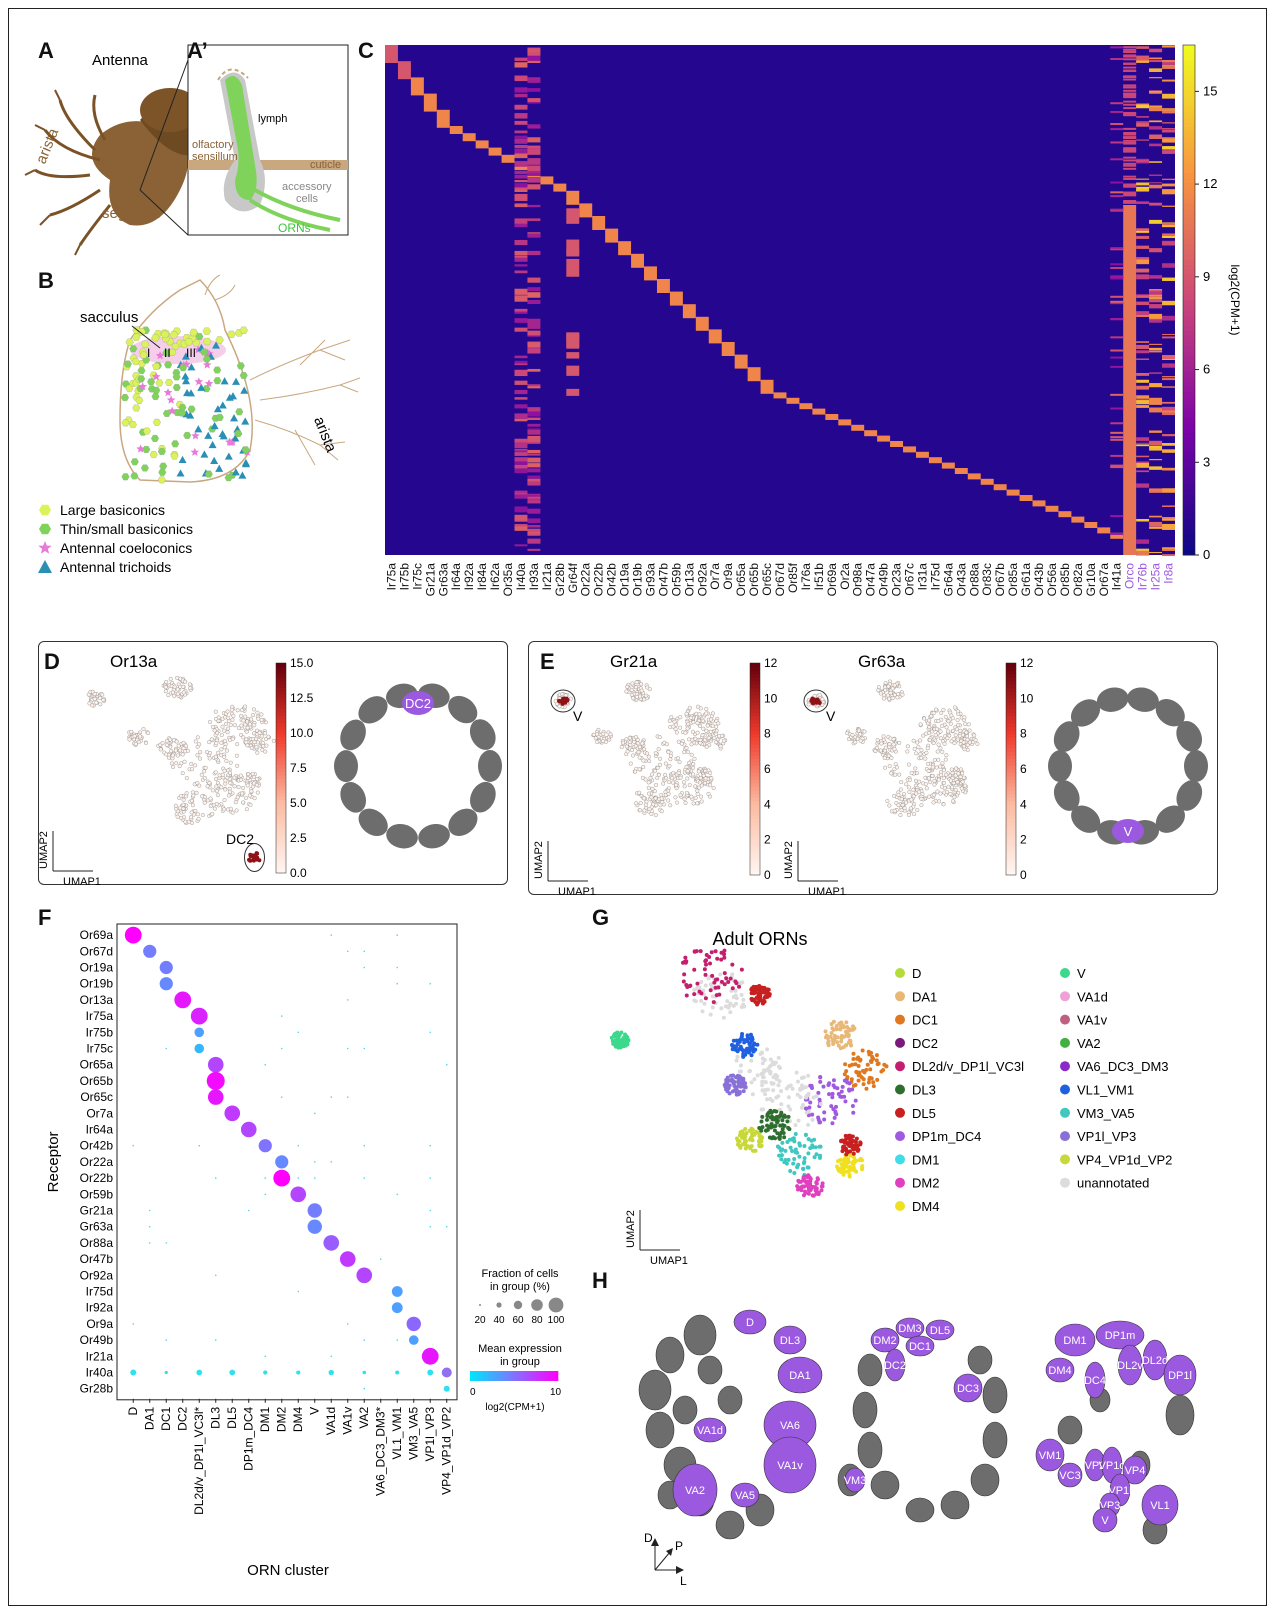 The width and height of the screenshot is (1277, 1614). Describe the element at coordinates (48, 145) in the screenshot. I see `arista-label: arista` at that location.